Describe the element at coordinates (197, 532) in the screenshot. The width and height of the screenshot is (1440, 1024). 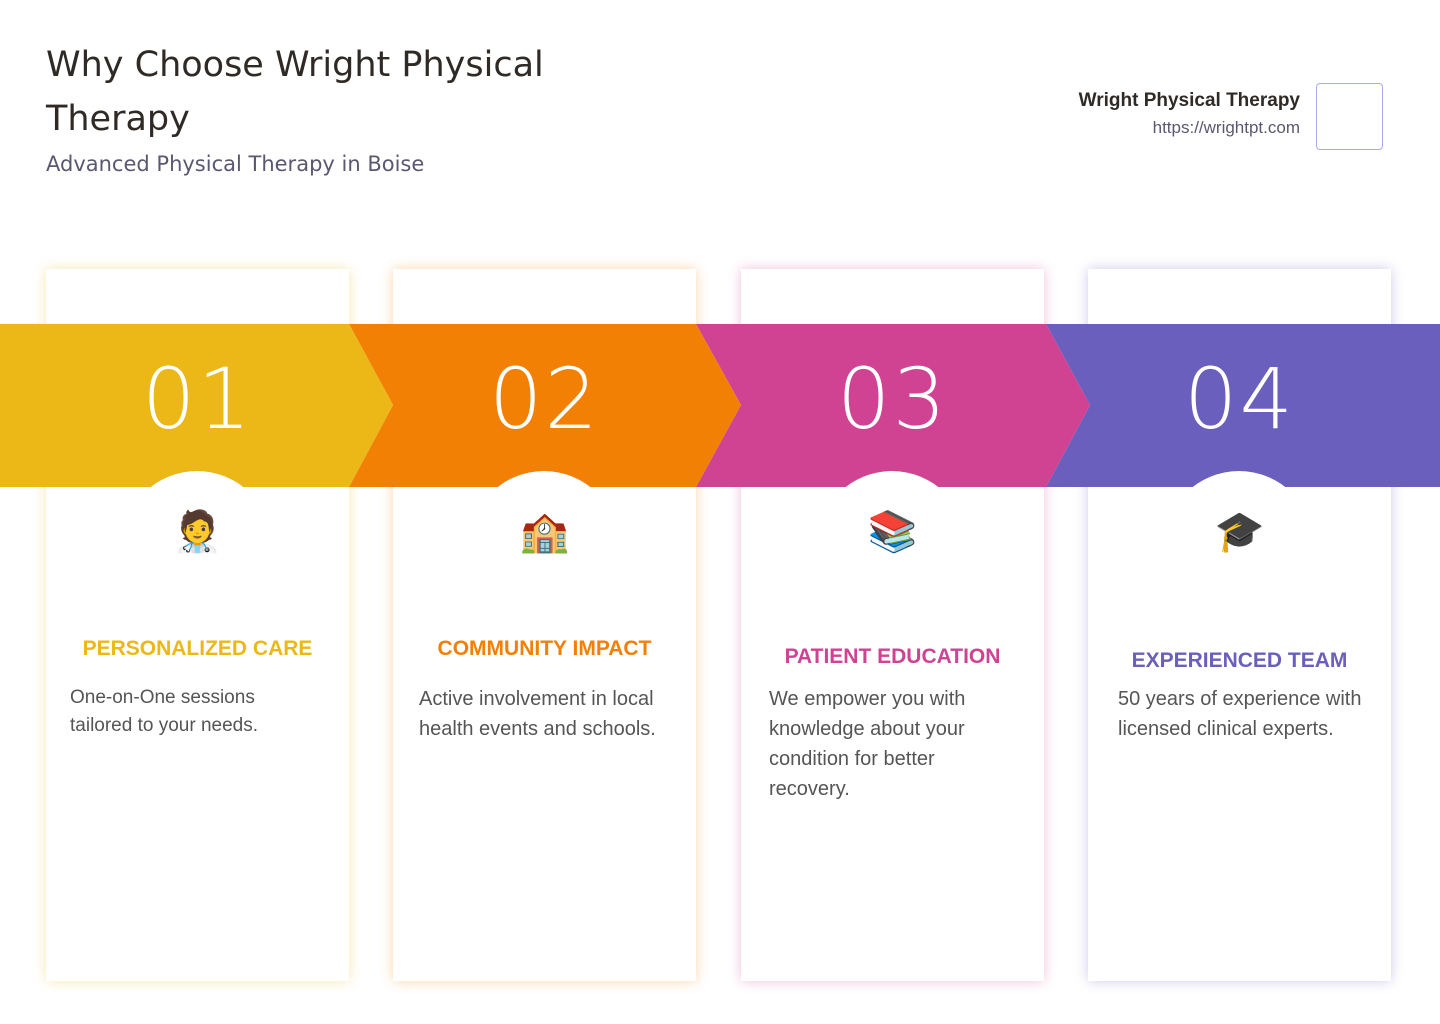
I see `health-worker-icon: 🧑‍⚕️` at that location.